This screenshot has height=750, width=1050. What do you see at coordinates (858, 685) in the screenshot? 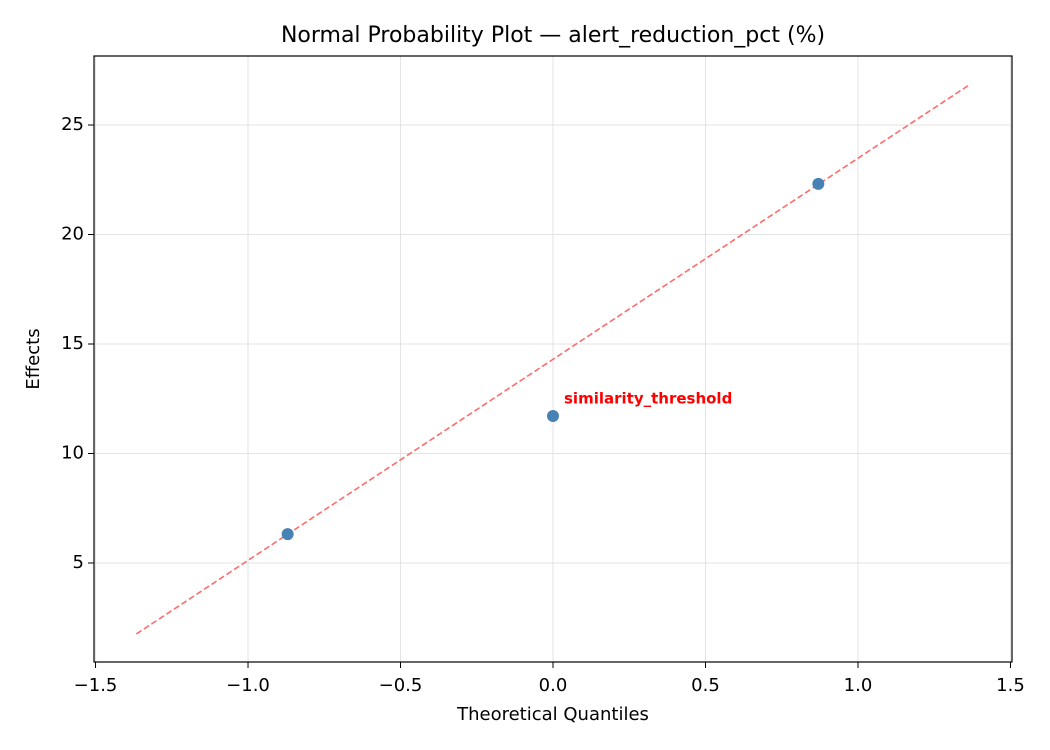
I see `x-tick-label: 1.0` at bounding box center [858, 685].